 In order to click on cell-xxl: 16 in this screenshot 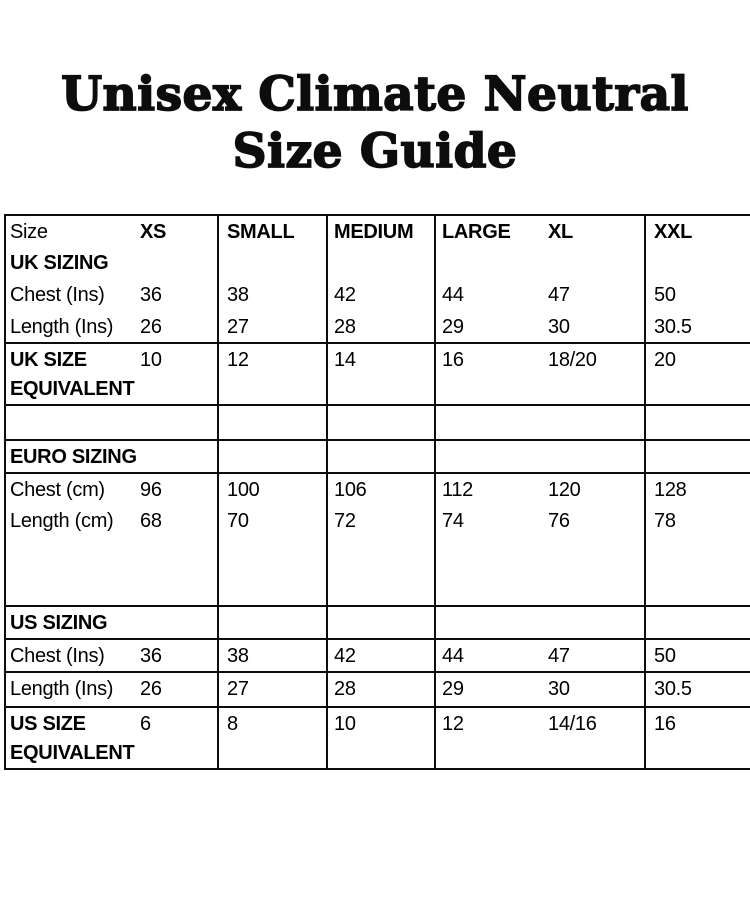, I will do `click(697, 738)`.